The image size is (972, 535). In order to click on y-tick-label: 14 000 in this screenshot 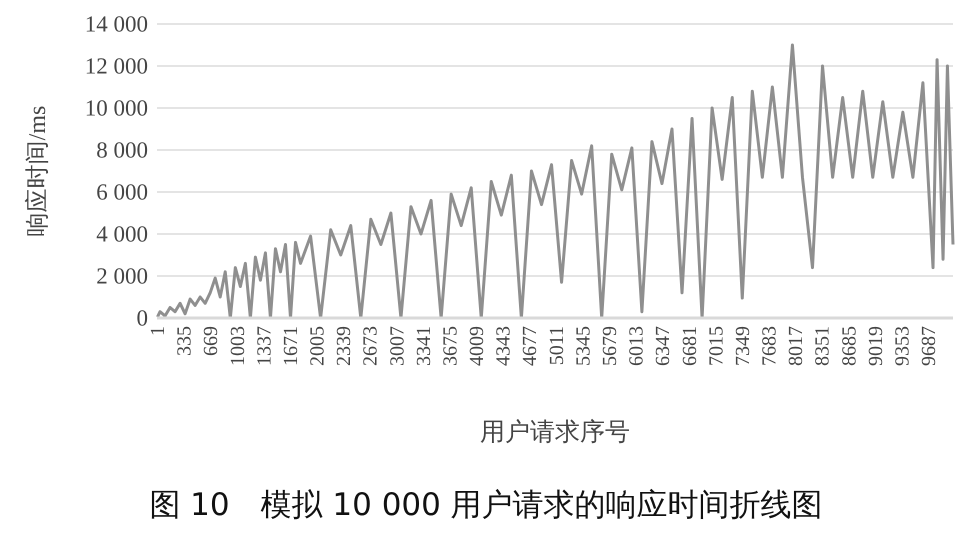, I will do `click(116, 23)`.